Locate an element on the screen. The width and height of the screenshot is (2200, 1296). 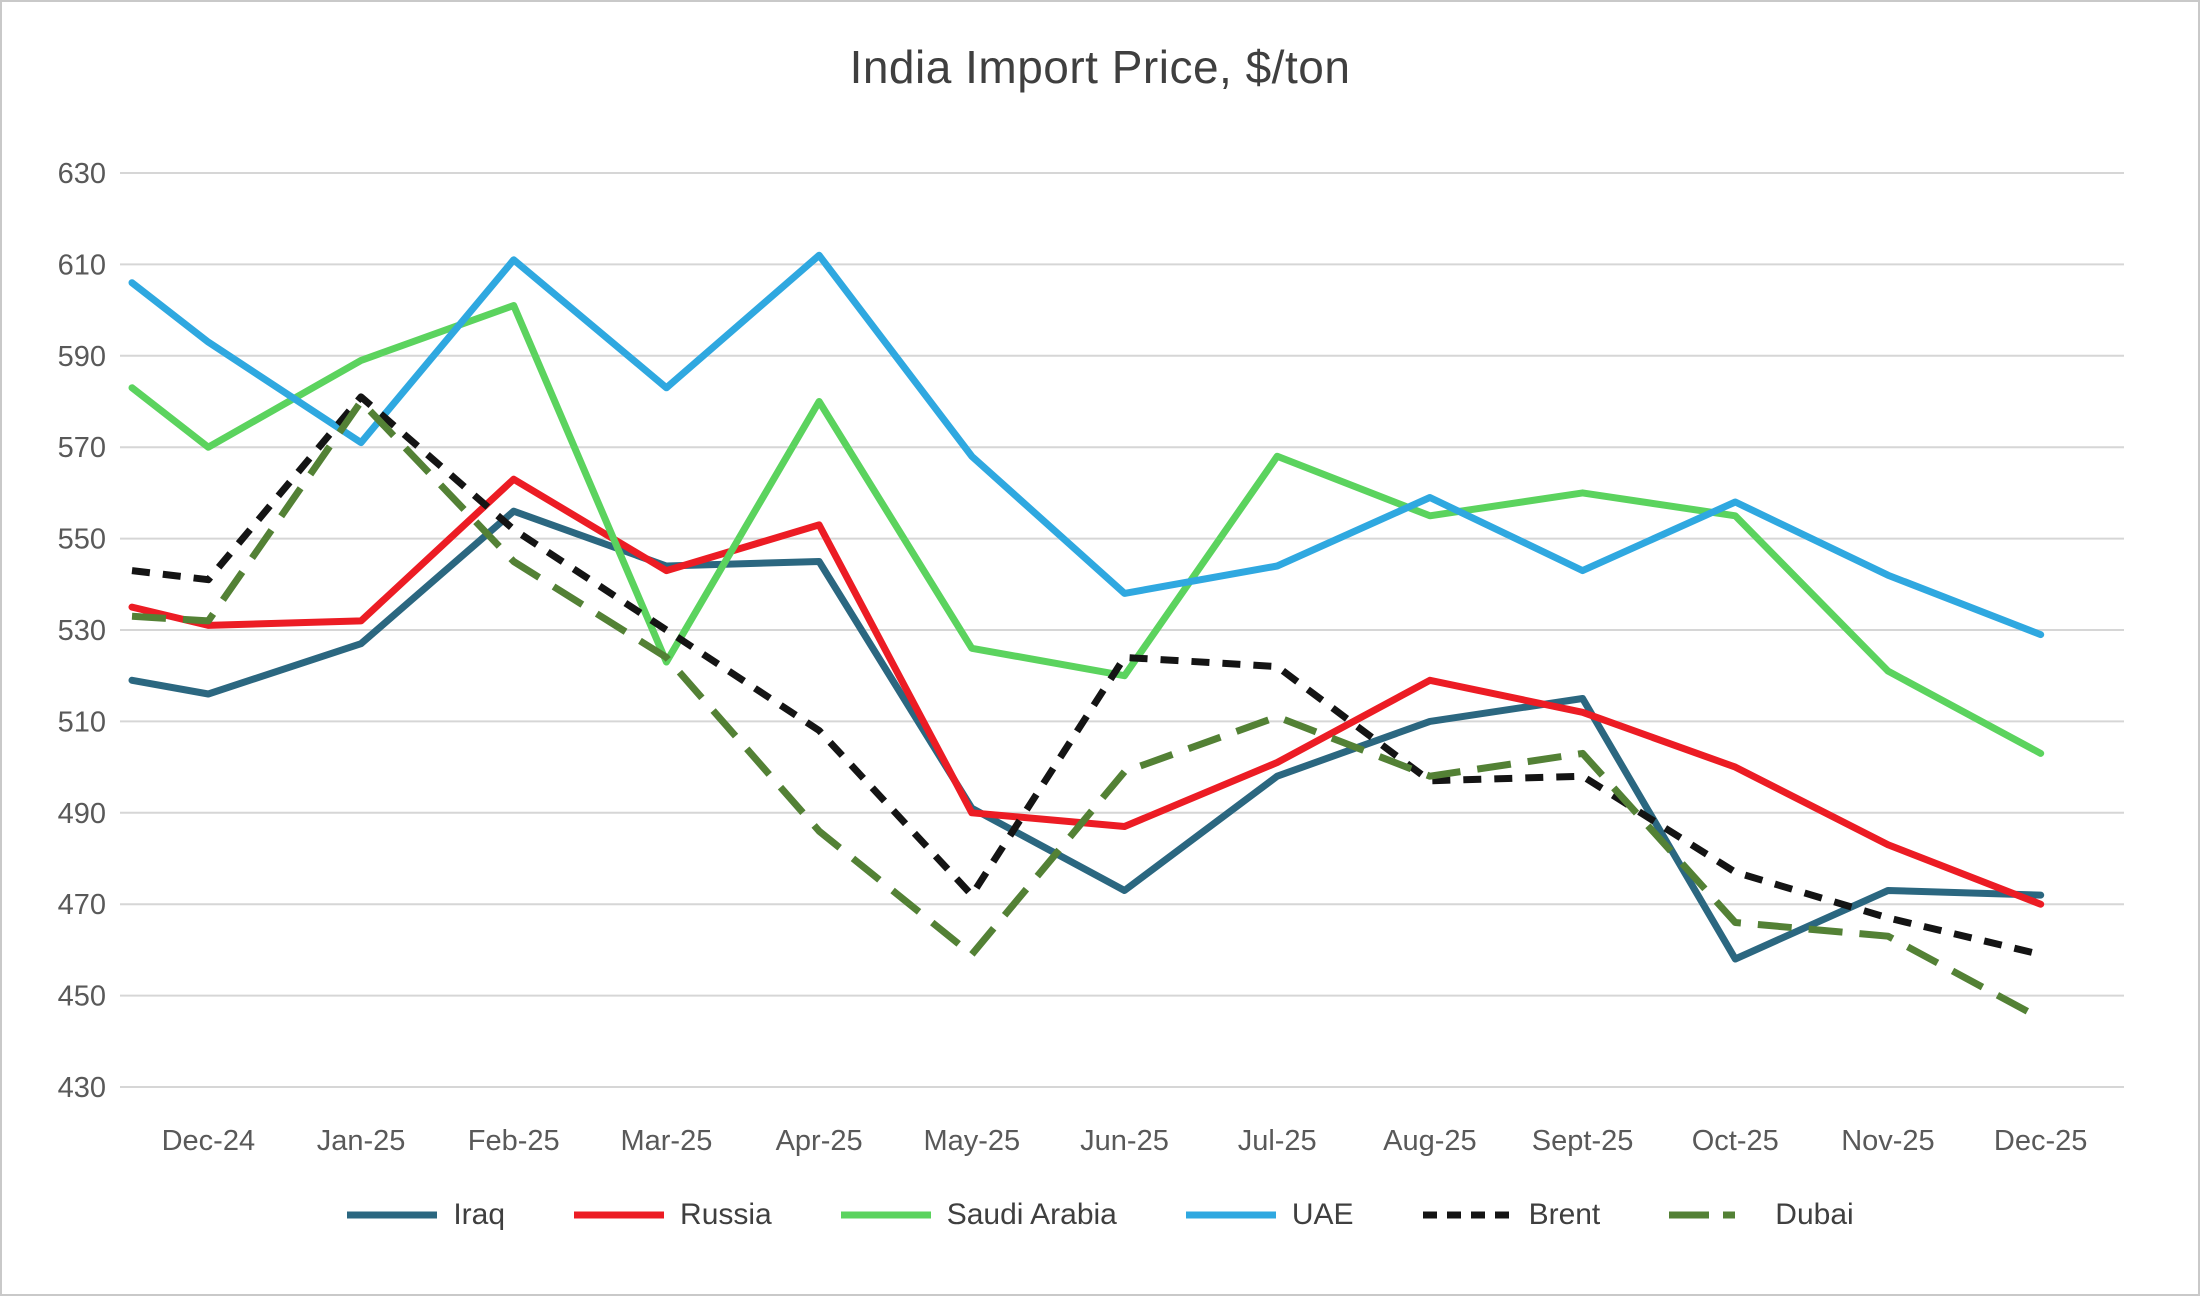
y-axis-tick-label: 610 is located at coordinates (82, 265).